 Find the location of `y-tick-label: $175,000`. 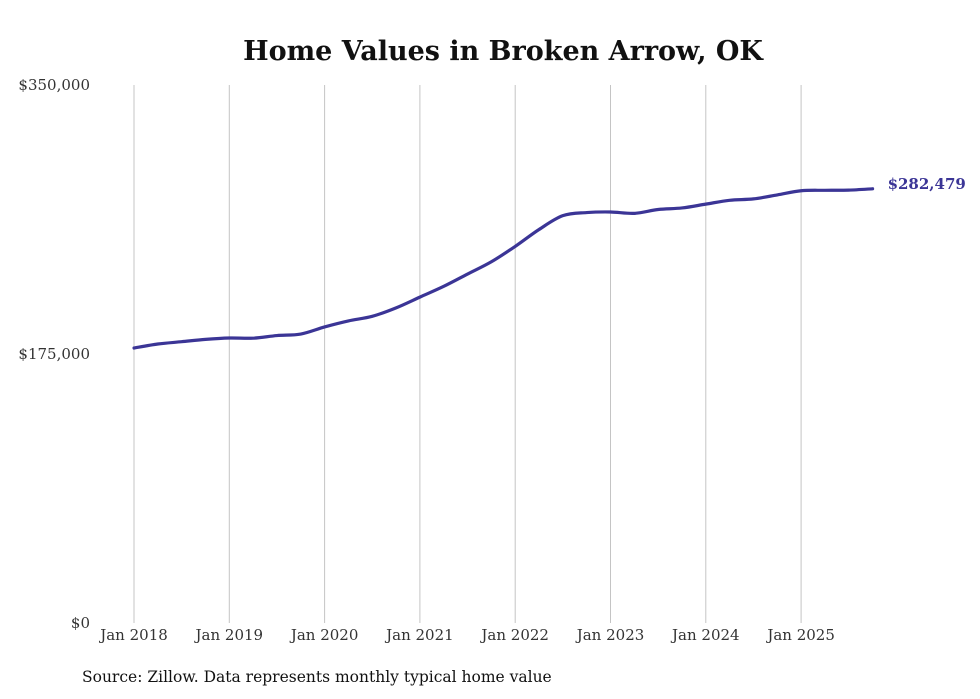

y-tick-label: $175,000 is located at coordinates (54, 354).